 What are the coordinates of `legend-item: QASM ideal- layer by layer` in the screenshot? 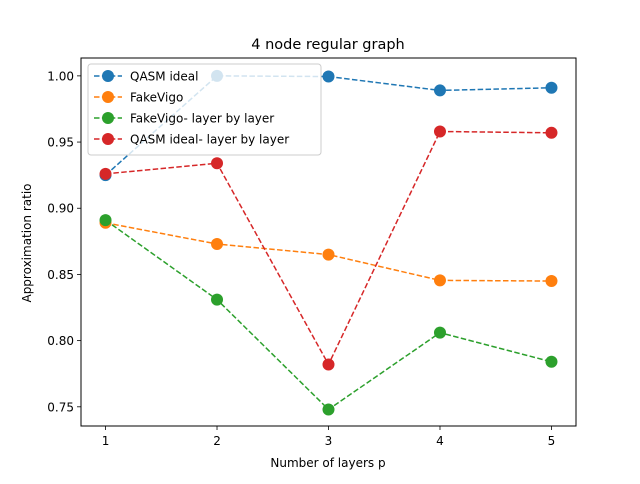 It's located at (191, 140).